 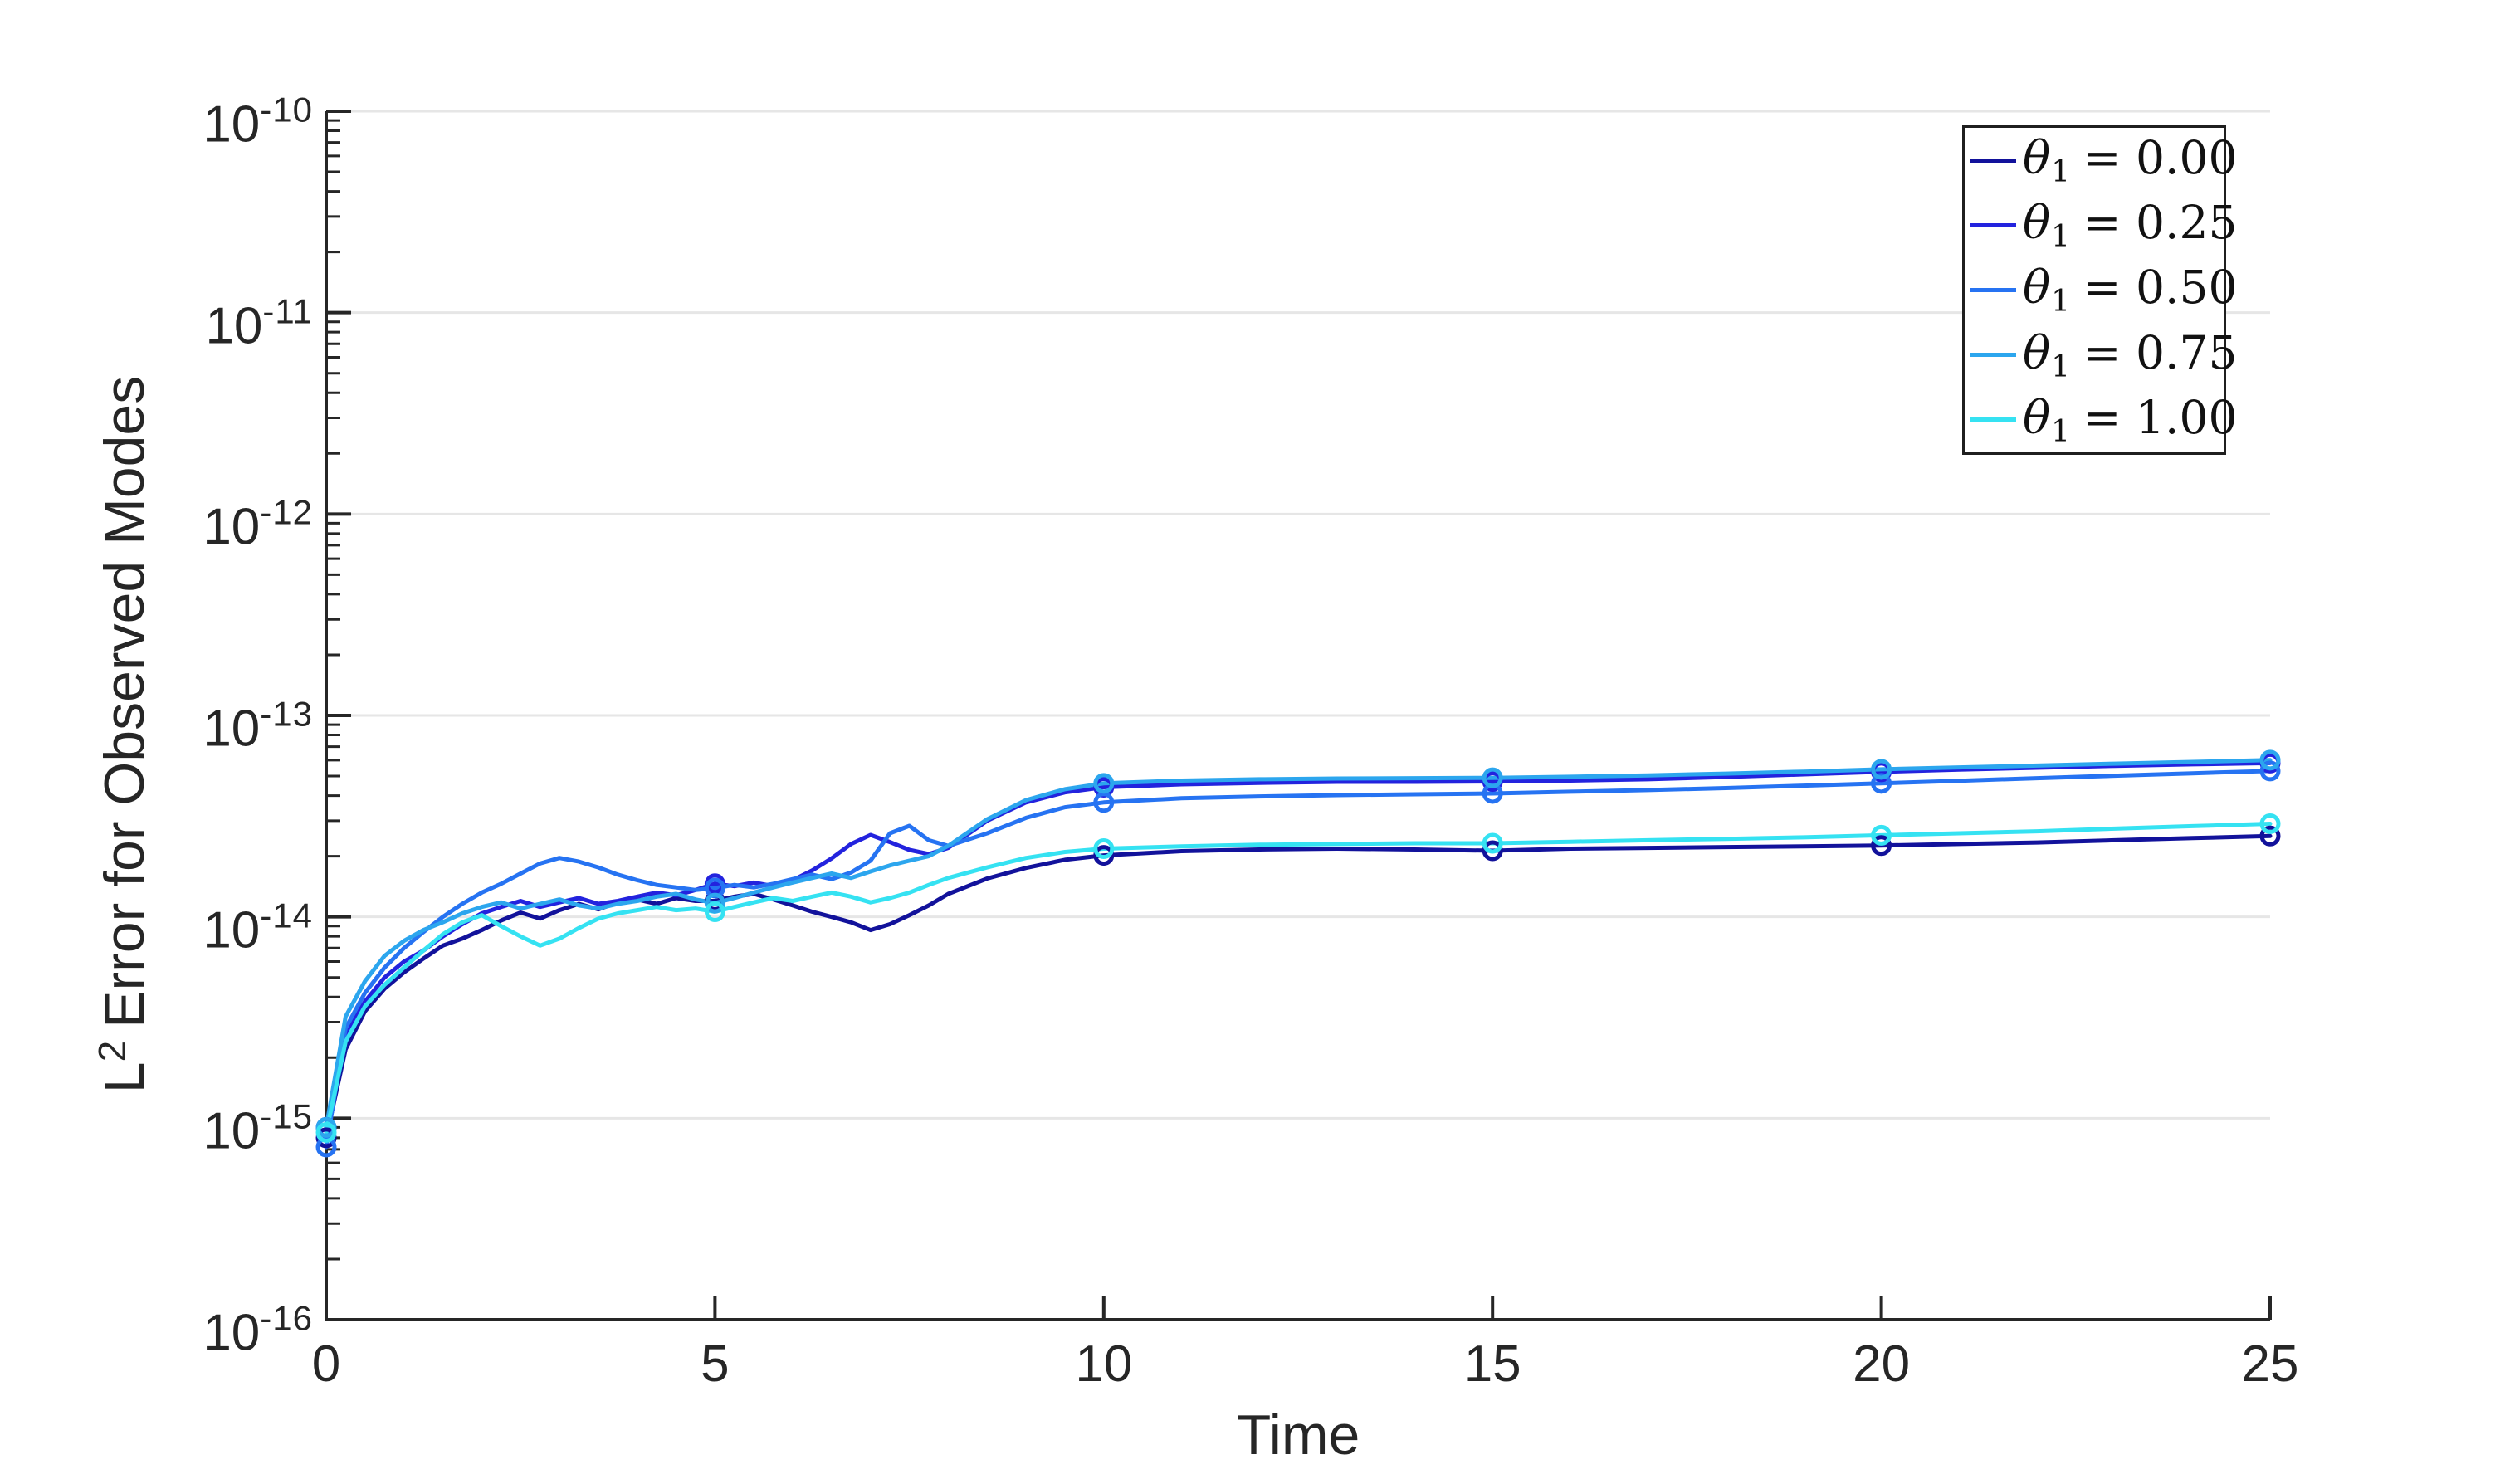 What do you see at coordinates (188, 1330) in the screenshot?
I see `y-tick-label: 10-16` at bounding box center [188, 1330].